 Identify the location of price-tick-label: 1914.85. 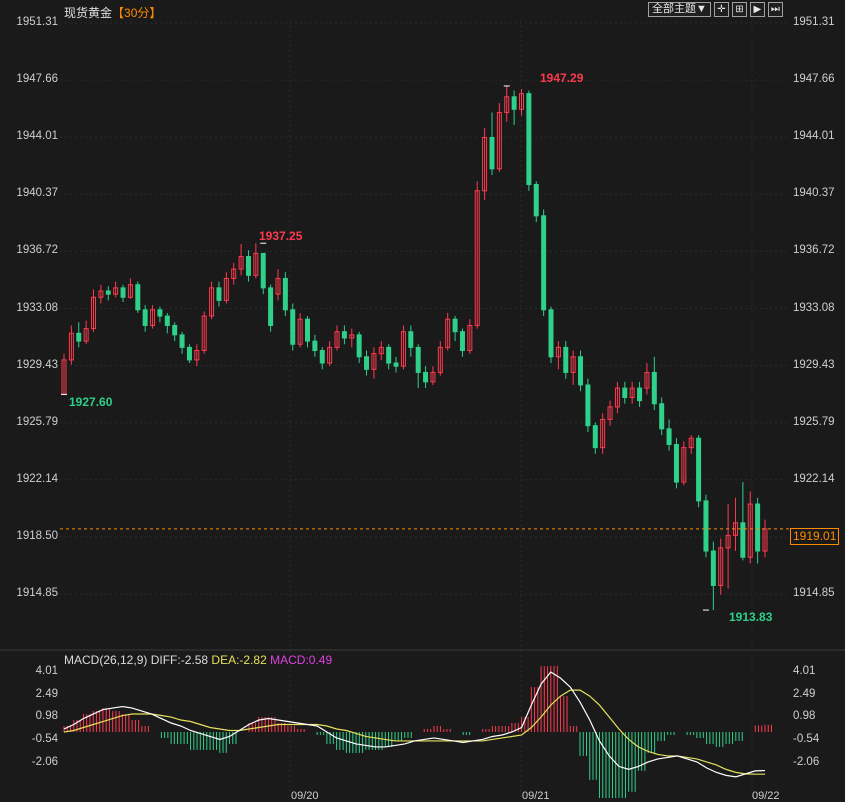
(814, 593).